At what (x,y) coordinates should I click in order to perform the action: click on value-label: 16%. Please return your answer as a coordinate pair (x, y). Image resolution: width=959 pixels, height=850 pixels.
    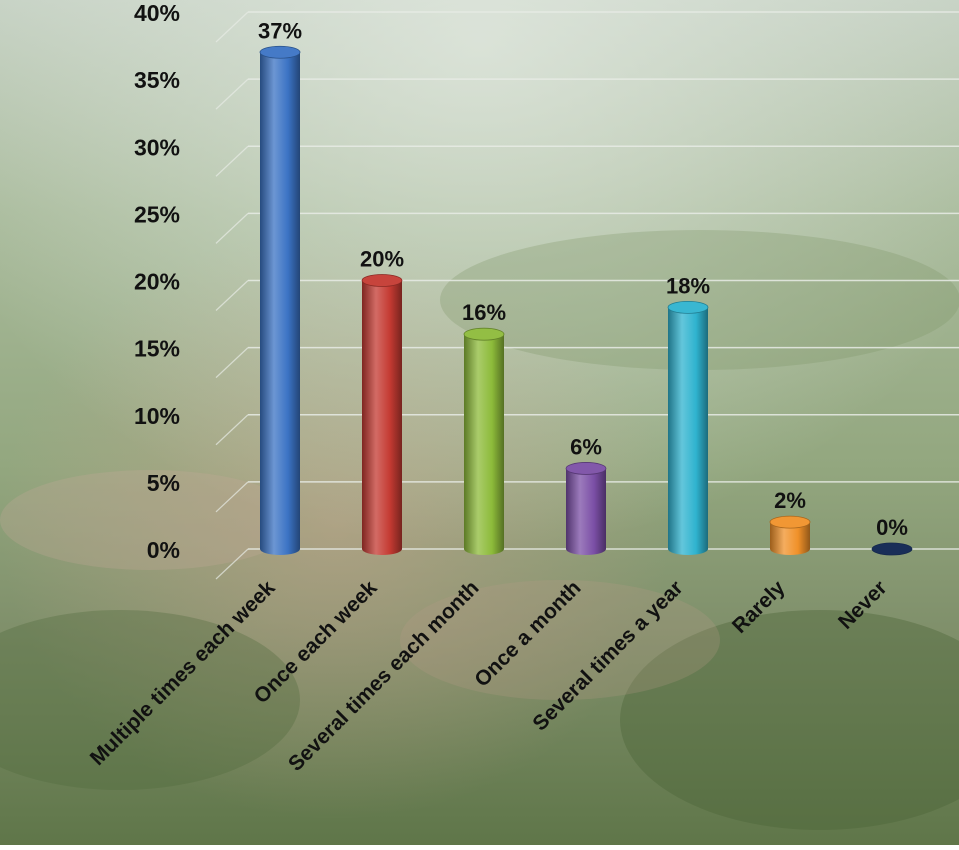
    Looking at the image, I should click on (484, 312).